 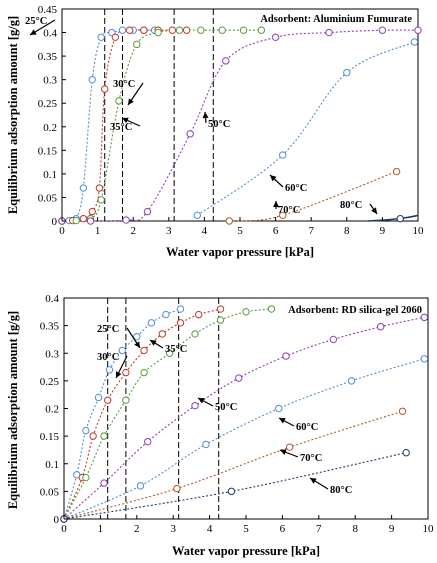 What do you see at coordinates (52, 354) in the screenshot?
I see `y-tick-label: 0.3` at bounding box center [52, 354].